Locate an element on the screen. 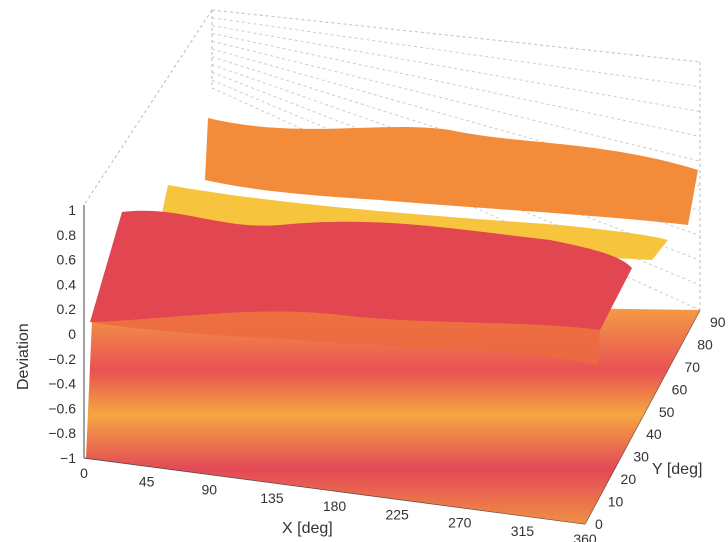 The image size is (728, 542). z-tick-labels: 1 0.8 0.6 0.4 0.2 0 −0.2 −0.4 −0.6 −0.8 −1 is located at coordinates (62, 334).